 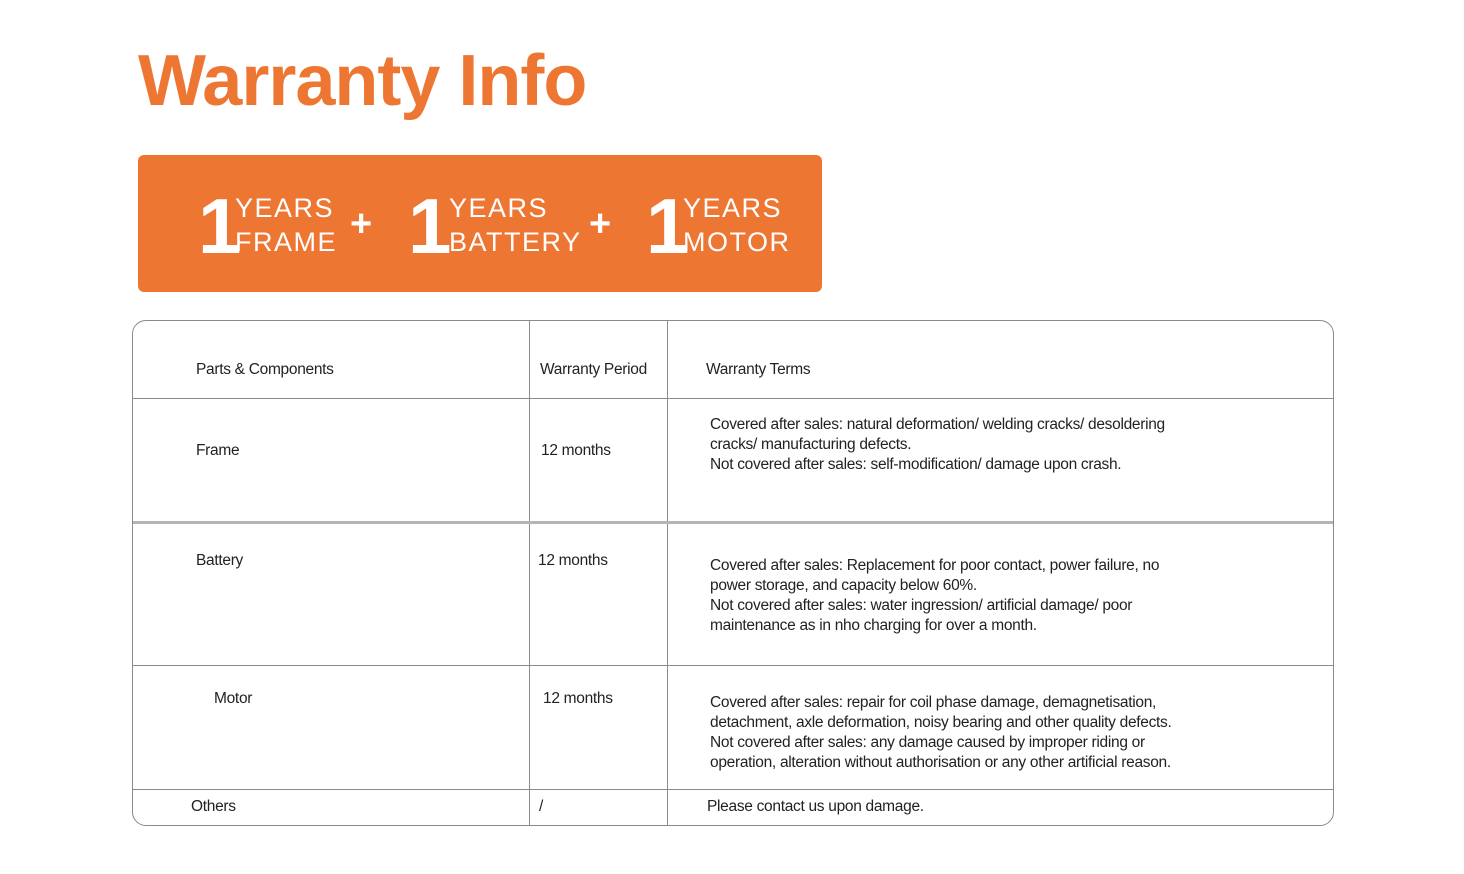 I want to click on warranty-banner: 1 YEARS FRAME +1 YEARS BATTERY +1 YEARS MOTOR, so click(x=480, y=223).